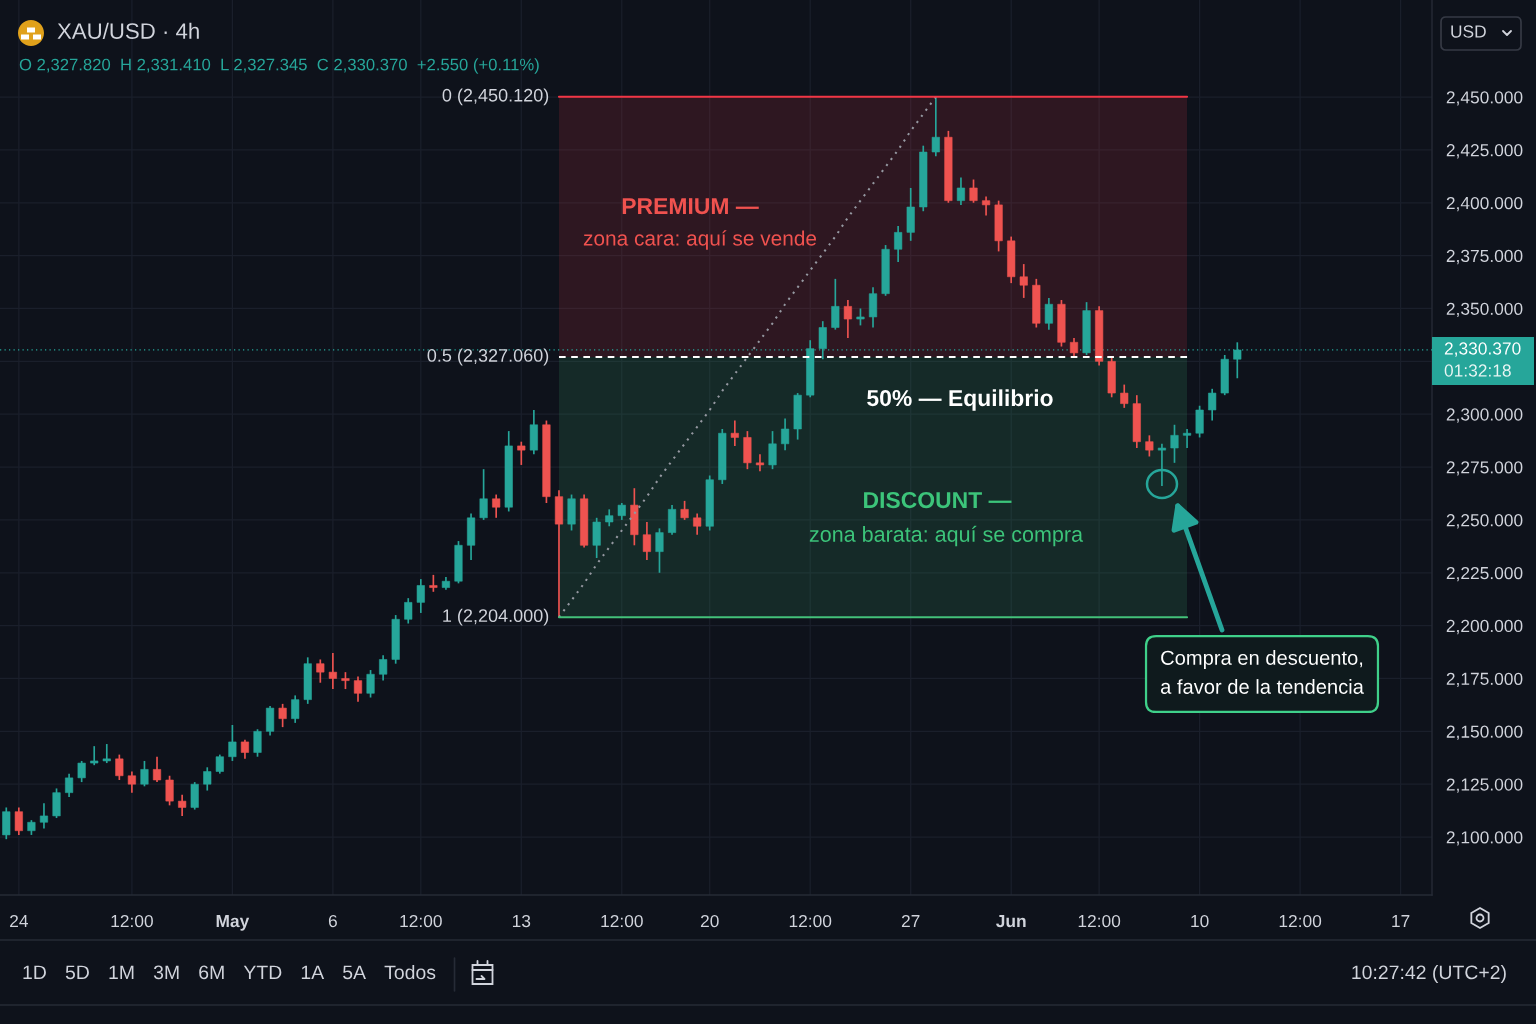 This screenshot has height=1024, width=1536. What do you see at coordinates (1262, 672) in the screenshot?
I see `annotation: Compra en descuento, a favor de la tendencia` at bounding box center [1262, 672].